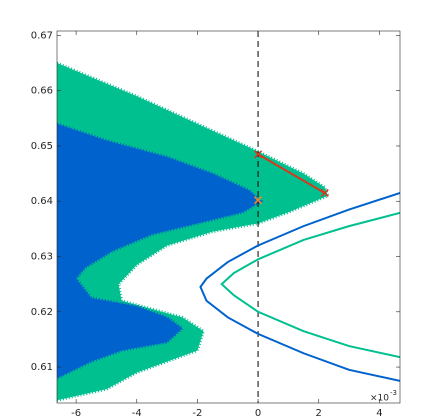 This screenshot has width=441, height=420. Describe the element at coordinates (393, 393) in the screenshot. I see `exponent-power: -3` at that location.